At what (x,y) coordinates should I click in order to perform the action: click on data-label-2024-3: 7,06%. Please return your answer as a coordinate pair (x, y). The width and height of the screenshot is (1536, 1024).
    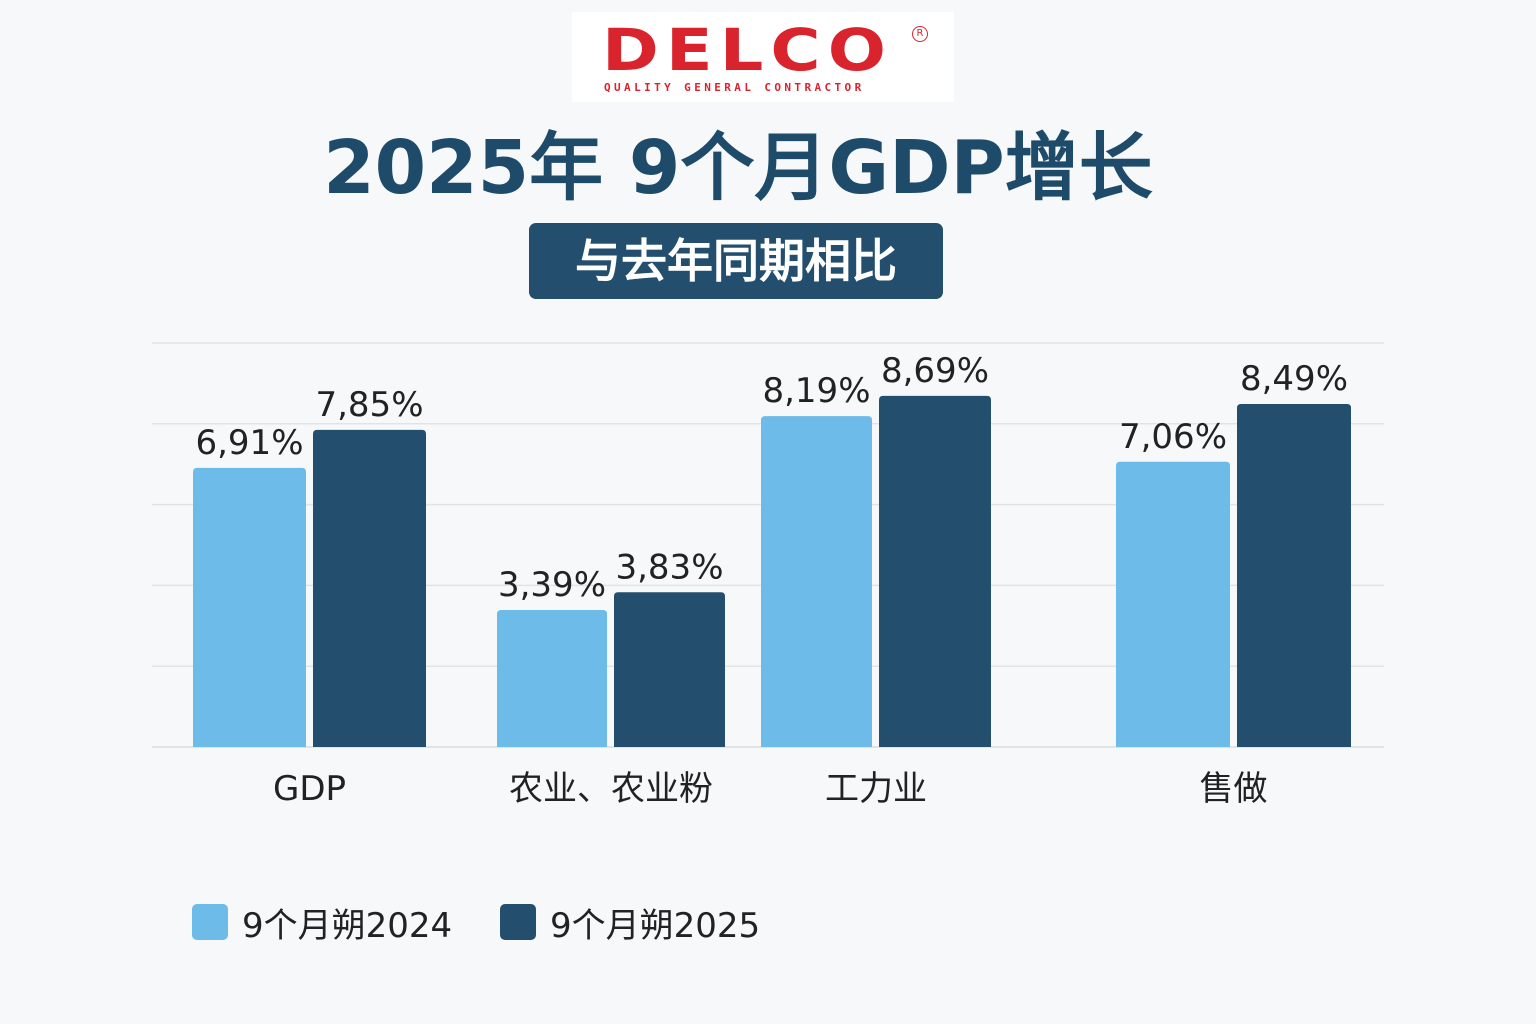
    Looking at the image, I should click on (1173, 437).